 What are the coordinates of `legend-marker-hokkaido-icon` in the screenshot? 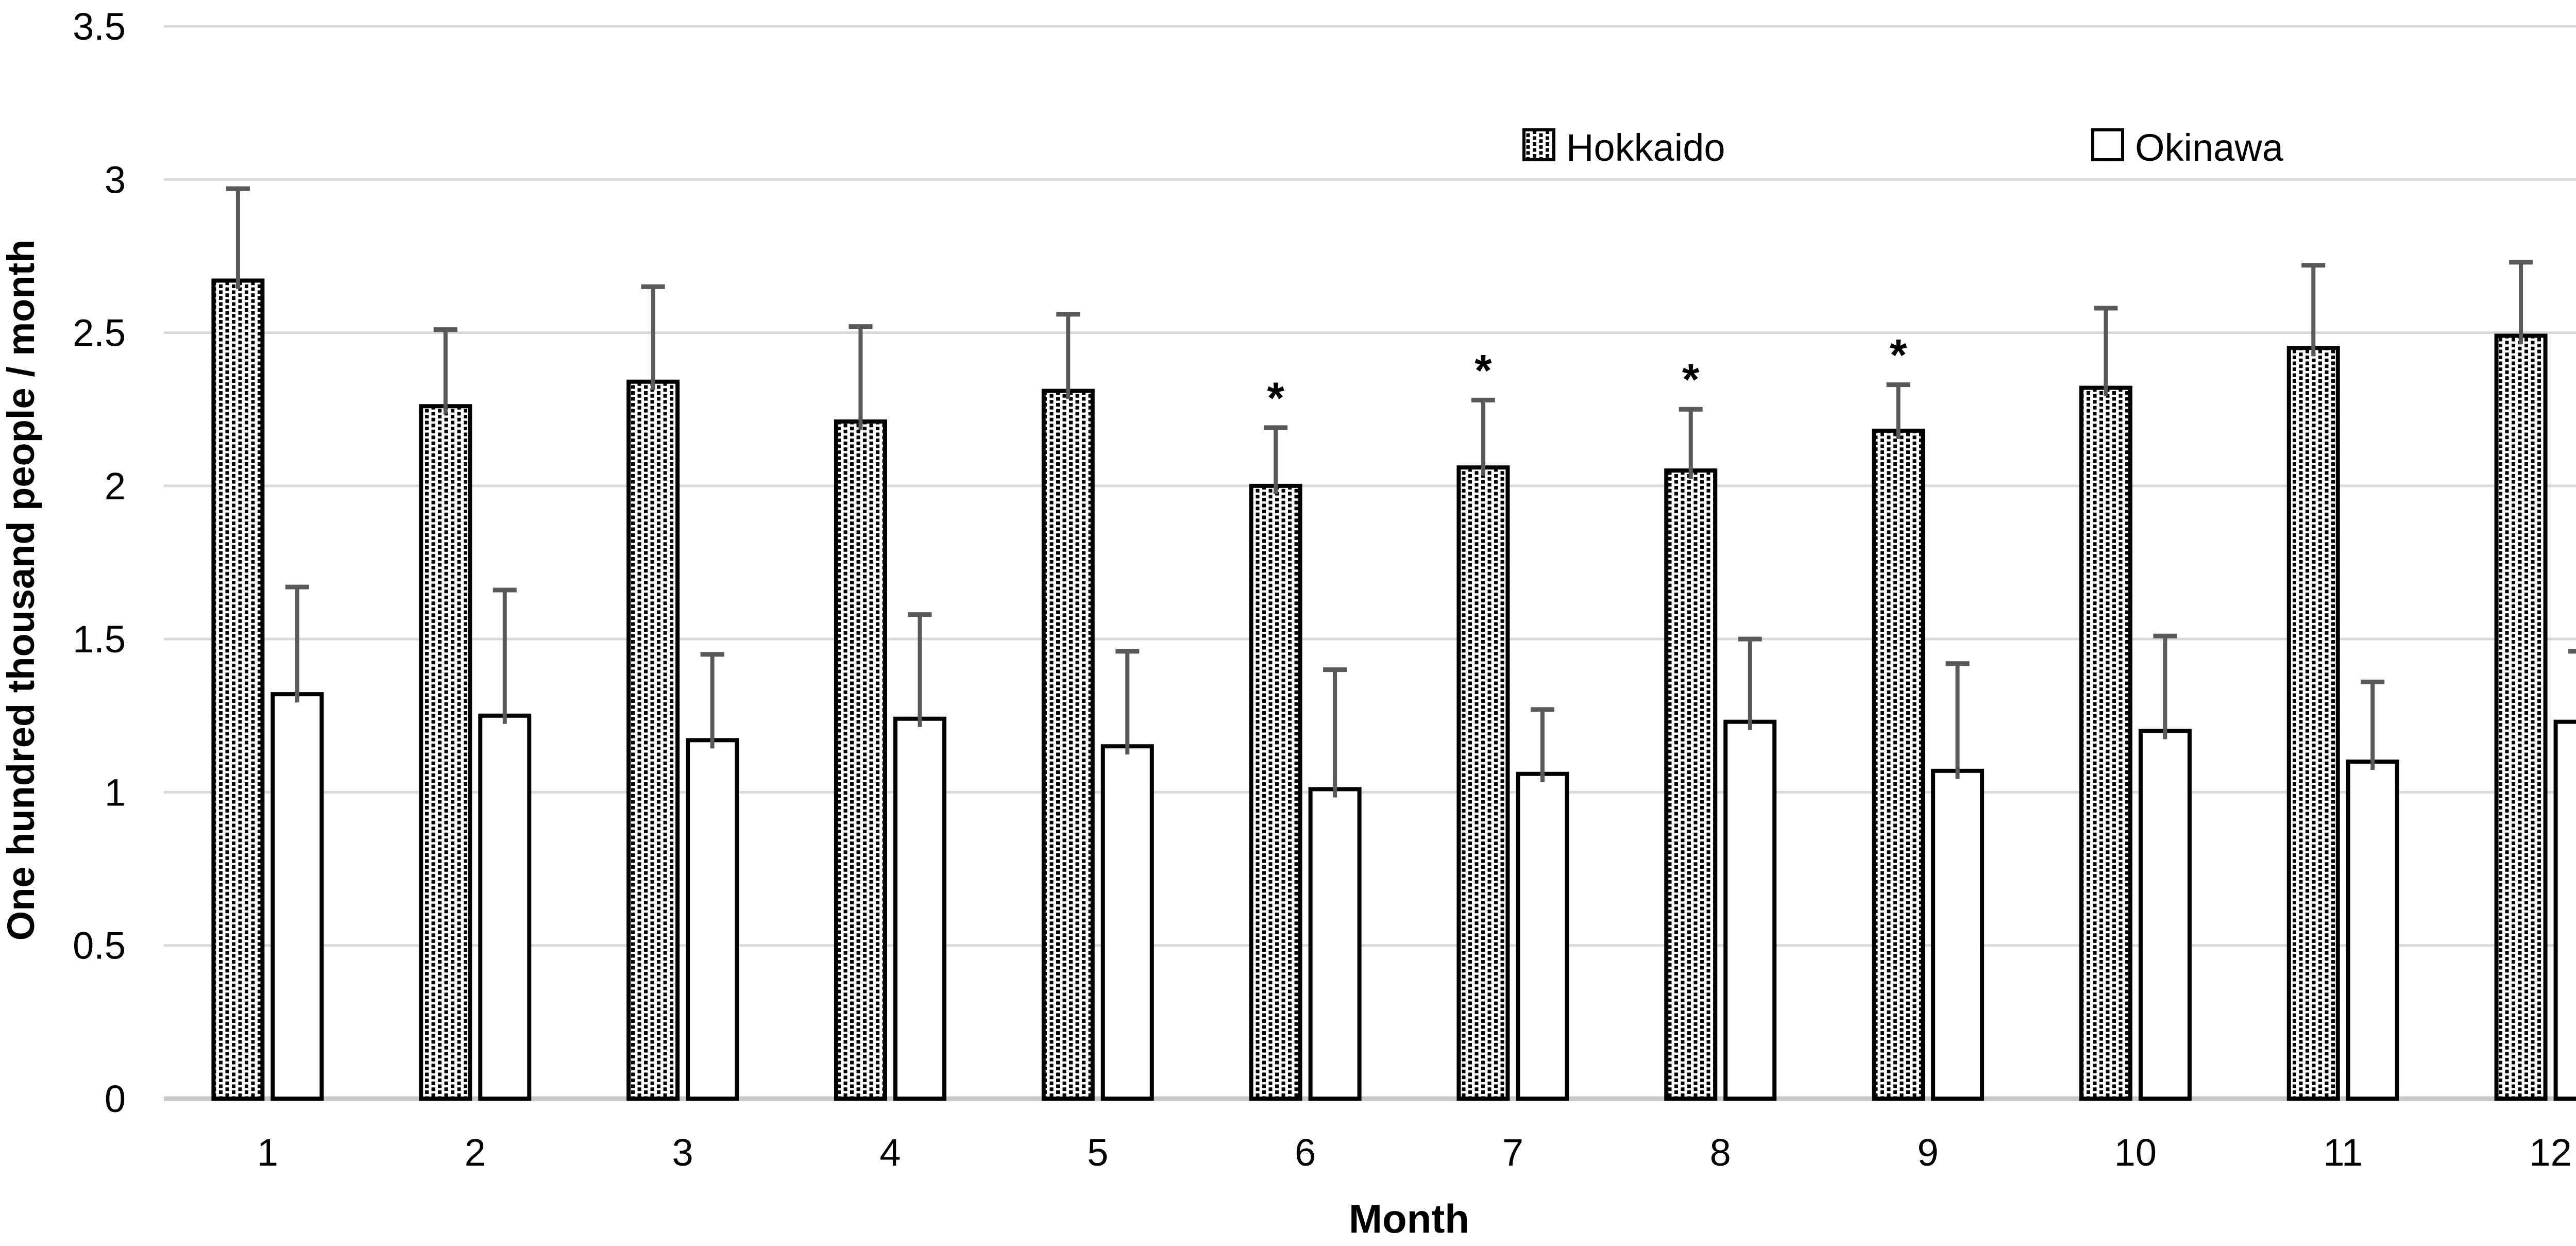 It's located at (1538, 144).